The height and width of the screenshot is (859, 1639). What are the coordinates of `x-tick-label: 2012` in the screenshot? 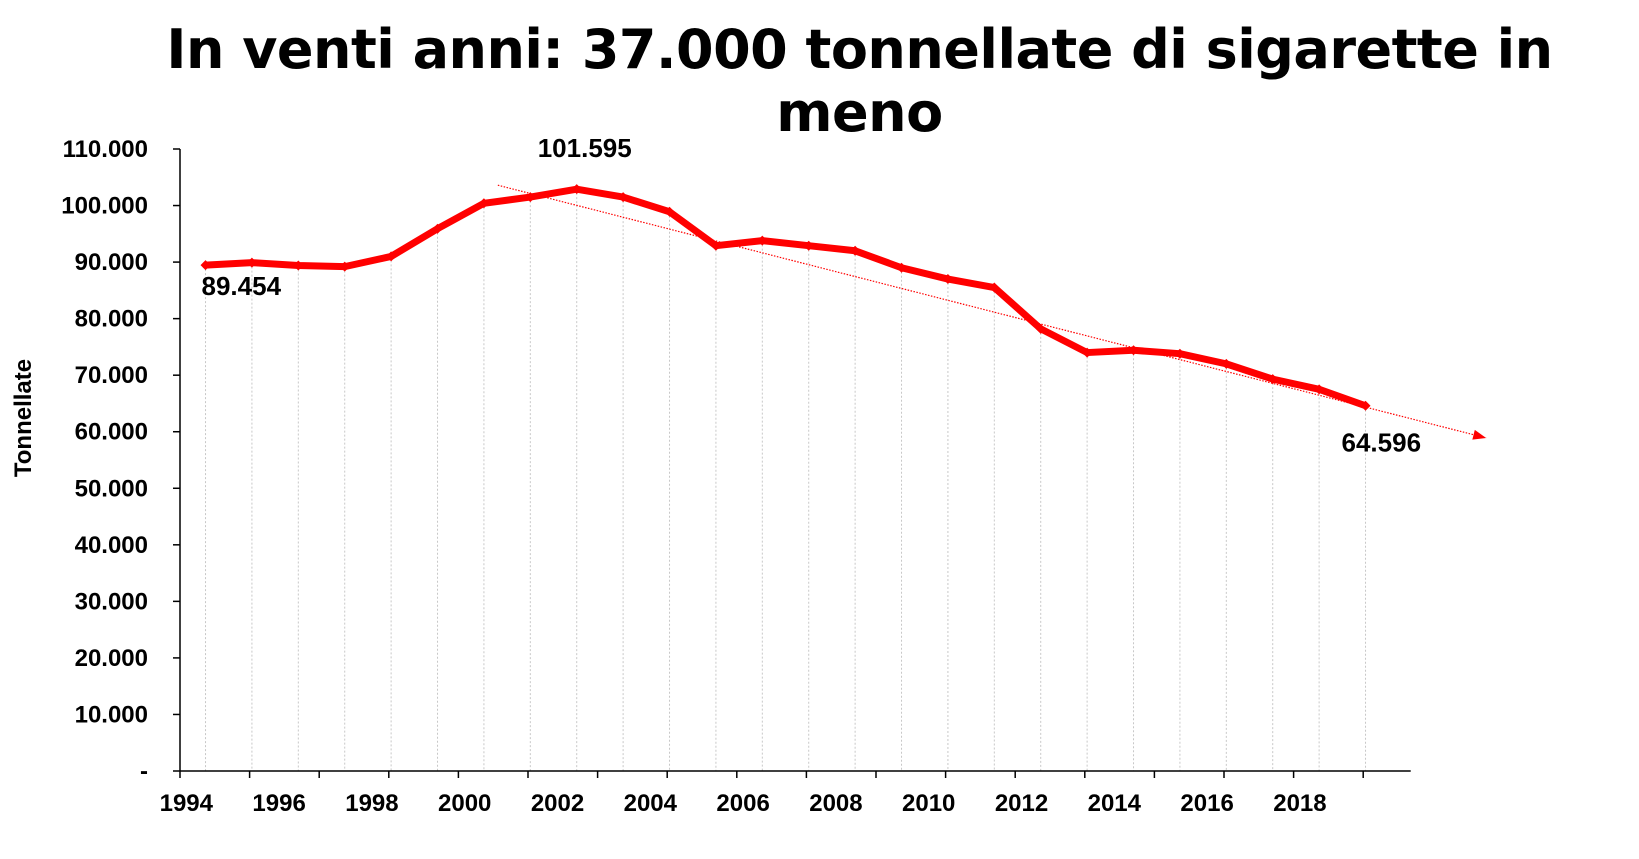 It's located at (1021, 803).